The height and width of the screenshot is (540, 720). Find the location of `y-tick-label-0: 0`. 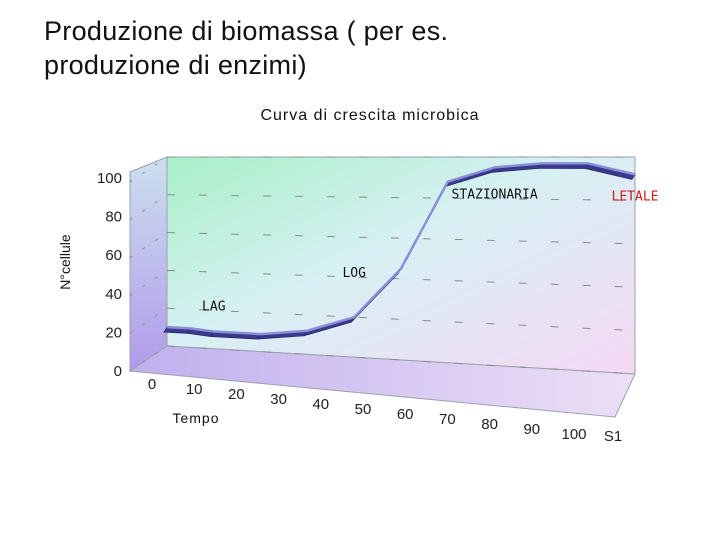

y-tick-label-0: 0 is located at coordinates (118, 371).